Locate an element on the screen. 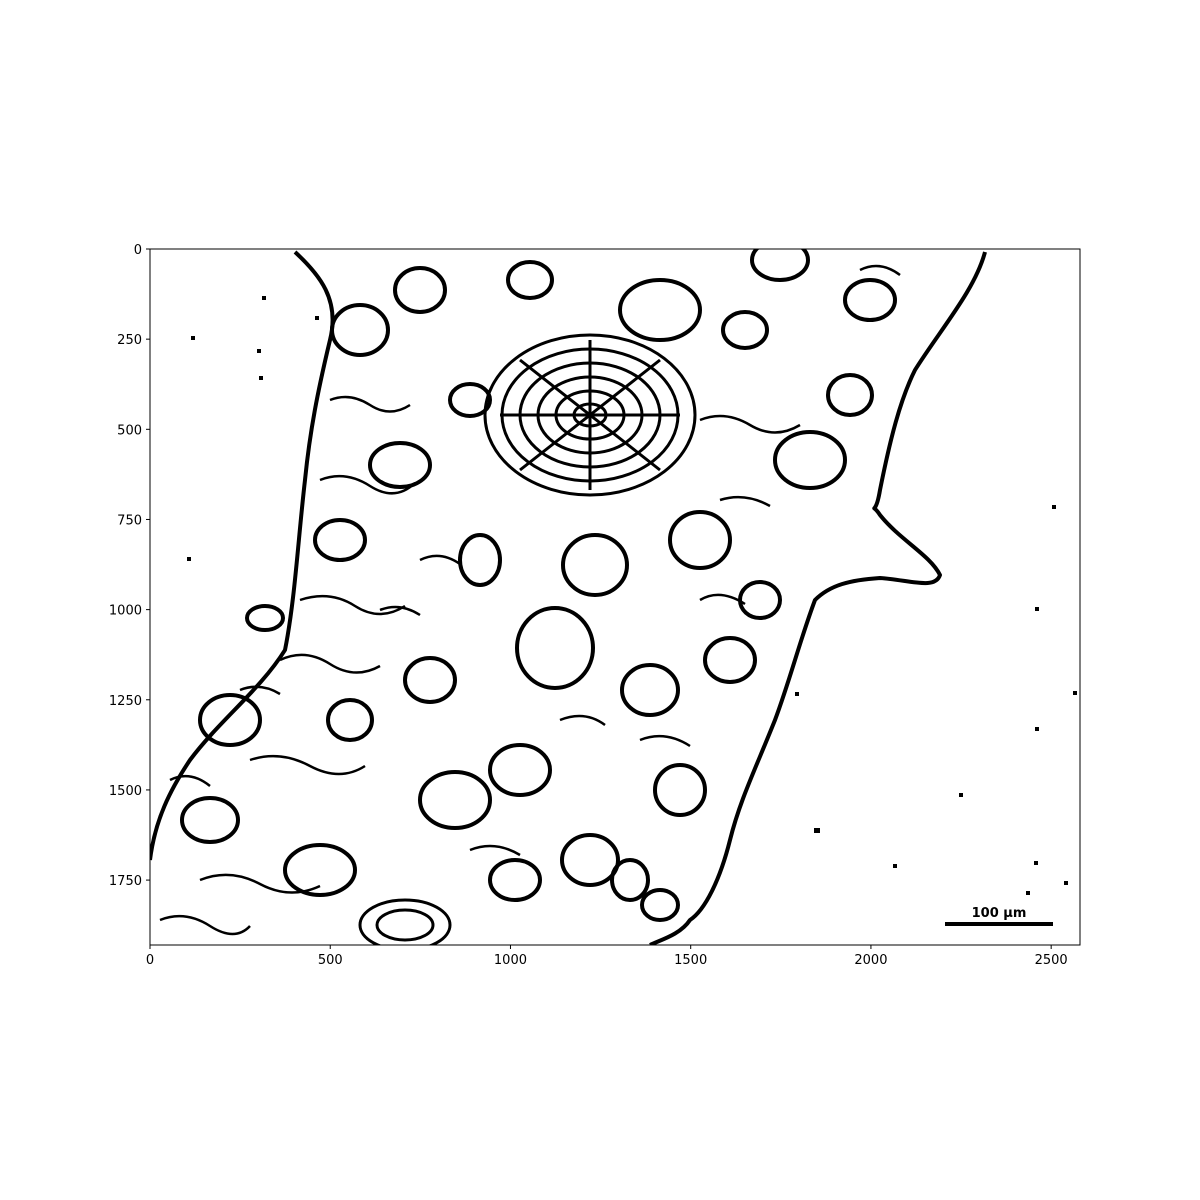  x-tick-label: 1000 is located at coordinates (510, 960).